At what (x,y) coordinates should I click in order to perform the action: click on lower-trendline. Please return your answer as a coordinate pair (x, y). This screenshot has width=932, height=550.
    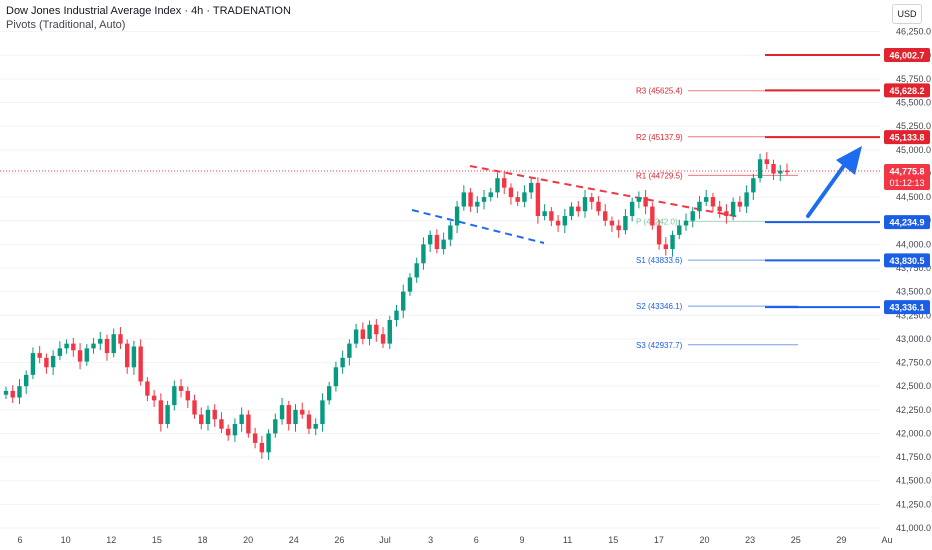
    Looking at the image, I should click on (478, 226).